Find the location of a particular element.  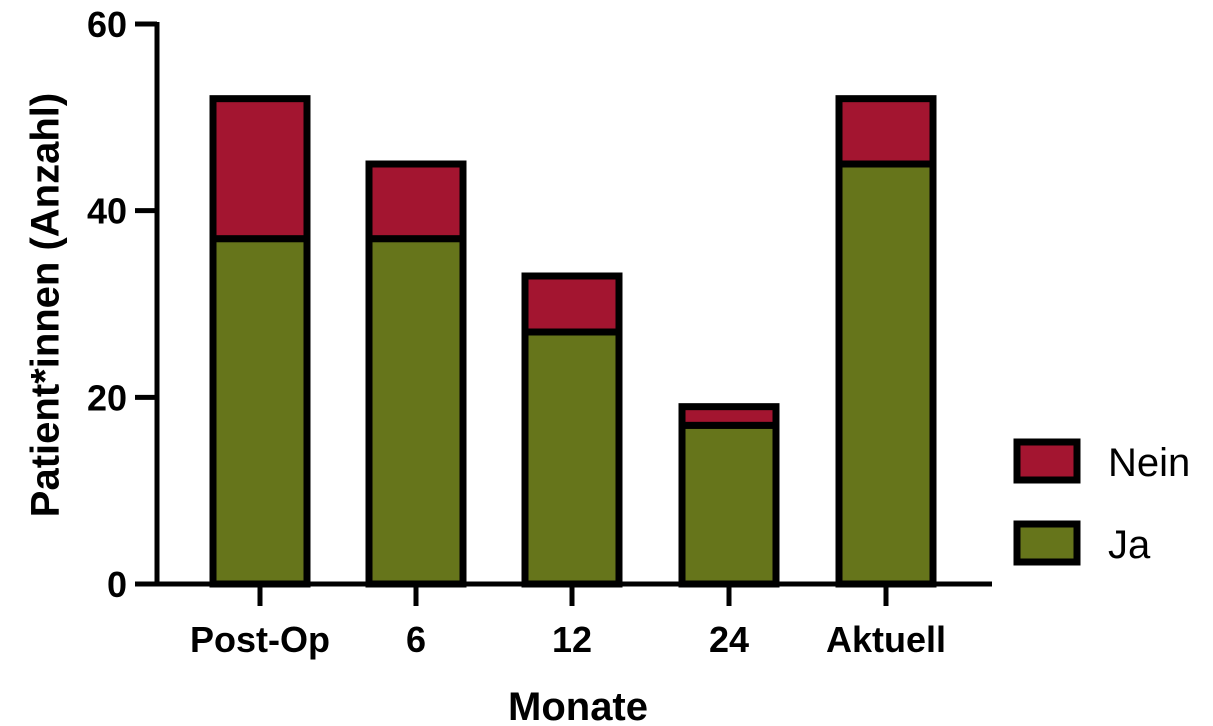

legend-label-ja: Ja is located at coordinates (1129, 545).